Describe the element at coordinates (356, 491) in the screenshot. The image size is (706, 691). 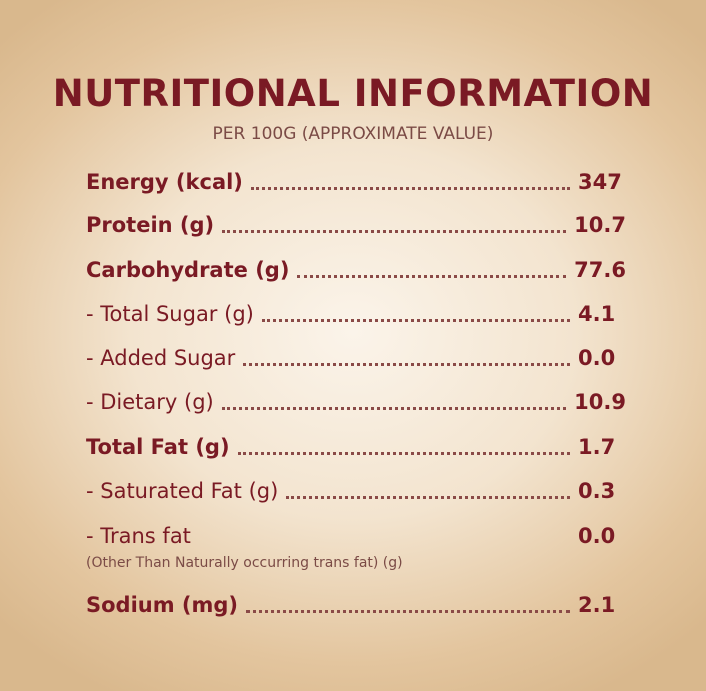
I see `nutrient-row-saturated-fat: - Saturated Fat (g) 0.3` at that location.